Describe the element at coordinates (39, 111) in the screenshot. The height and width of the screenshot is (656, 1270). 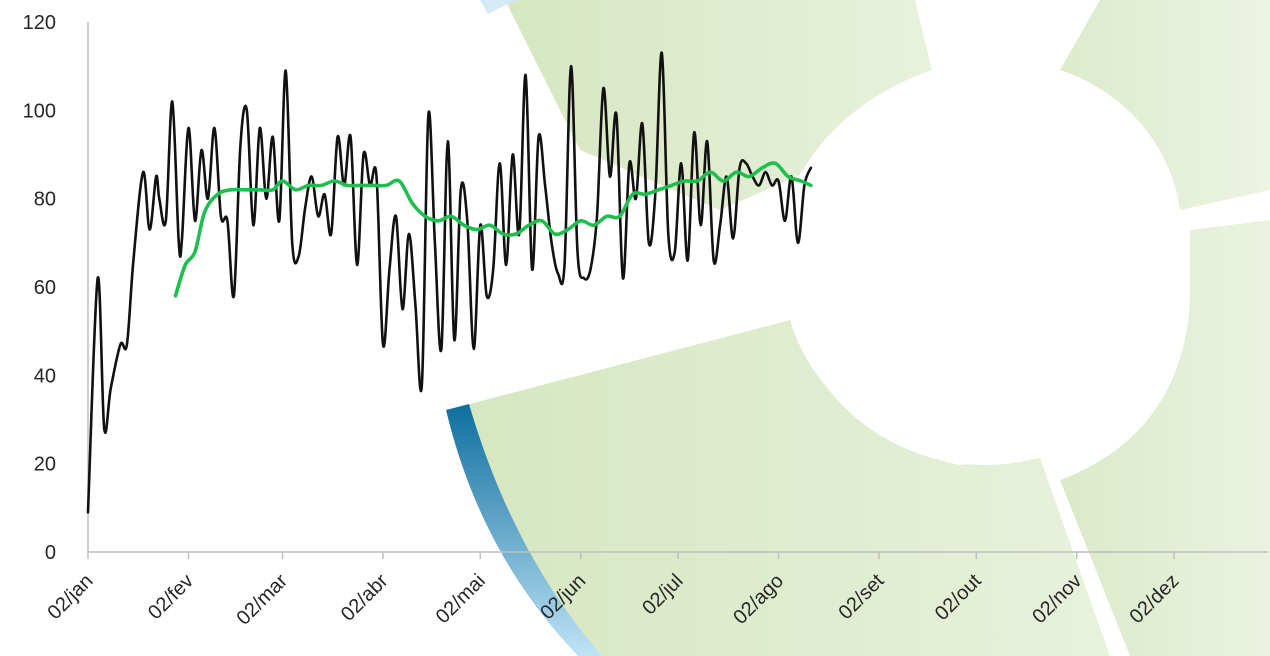
I see `y-tick-label: 100` at that location.